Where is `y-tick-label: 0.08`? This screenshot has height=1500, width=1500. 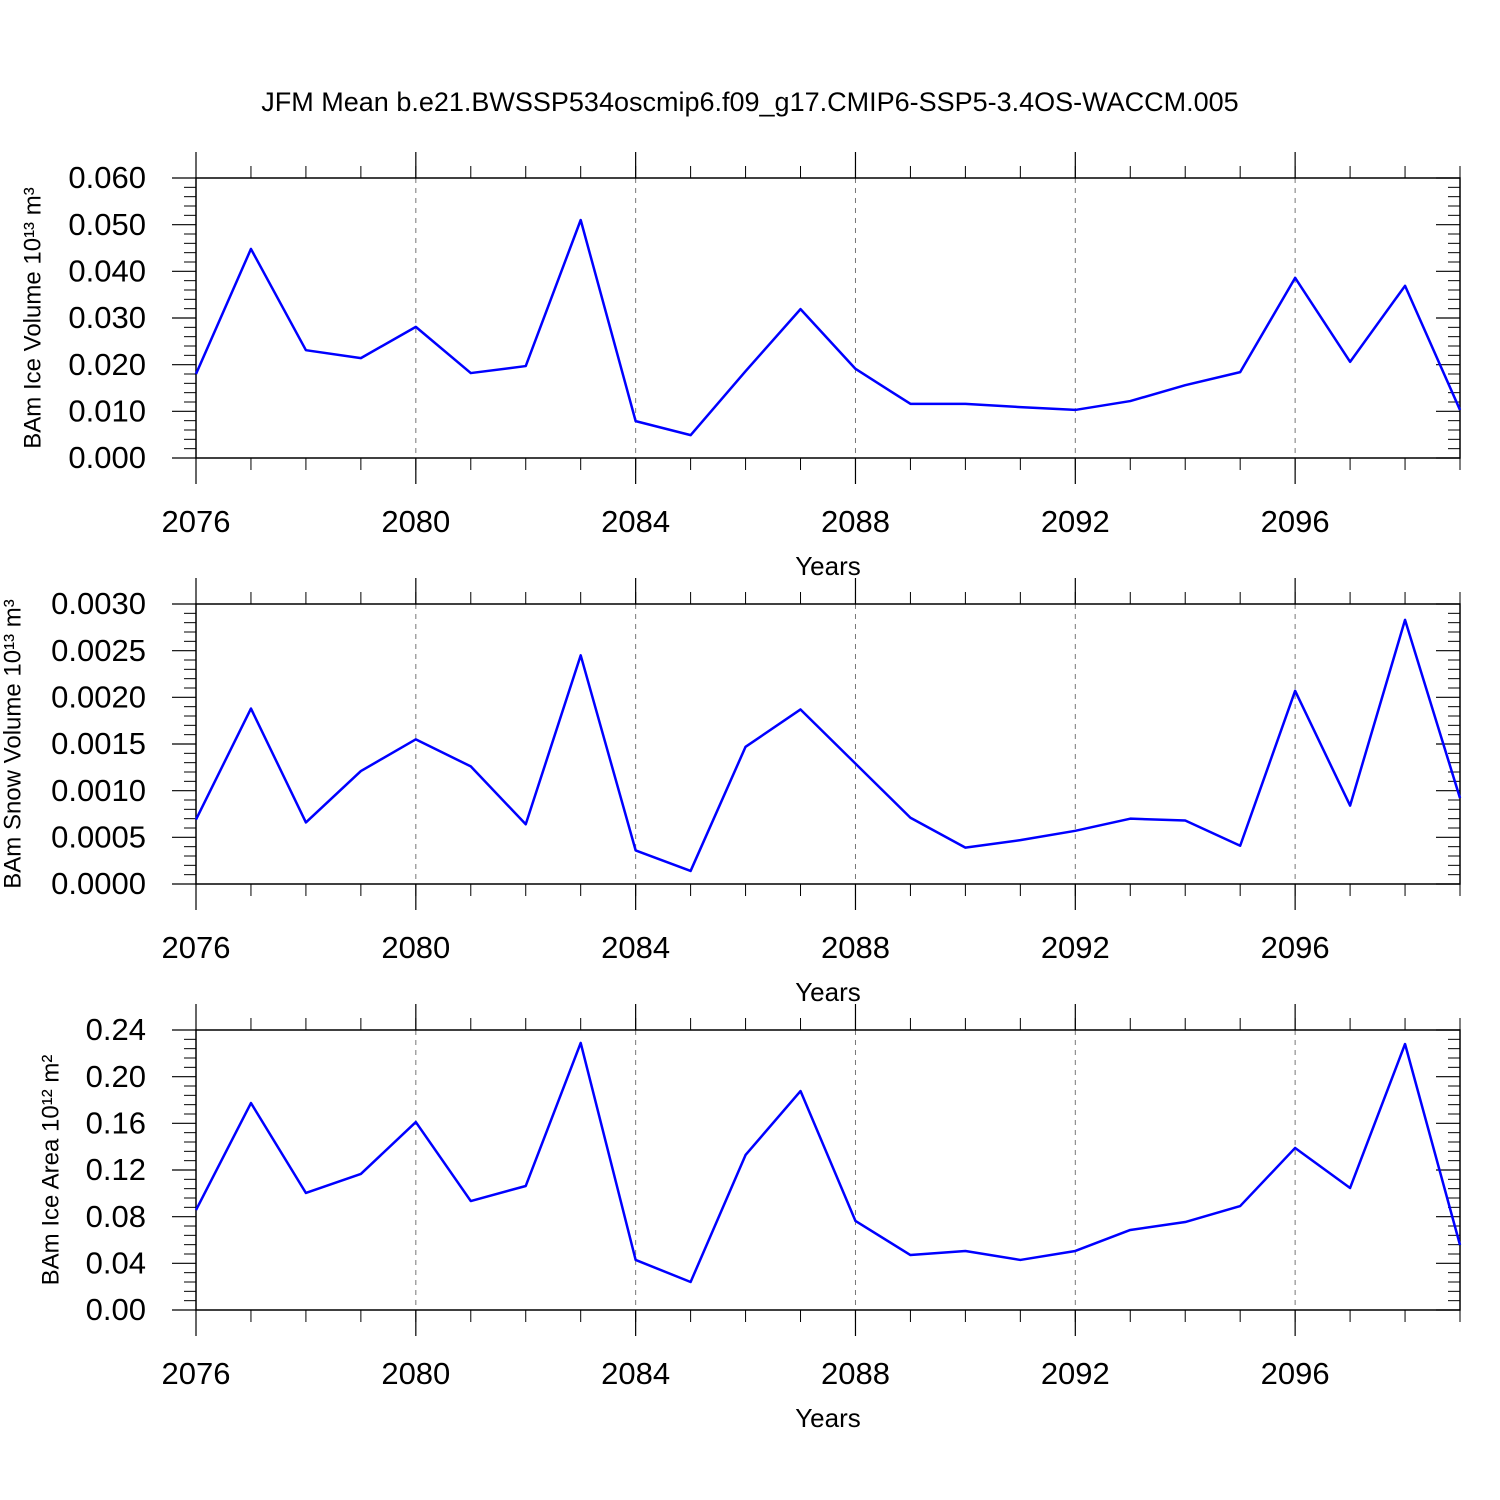
y-tick-label: 0.08 is located at coordinates (116, 1216).